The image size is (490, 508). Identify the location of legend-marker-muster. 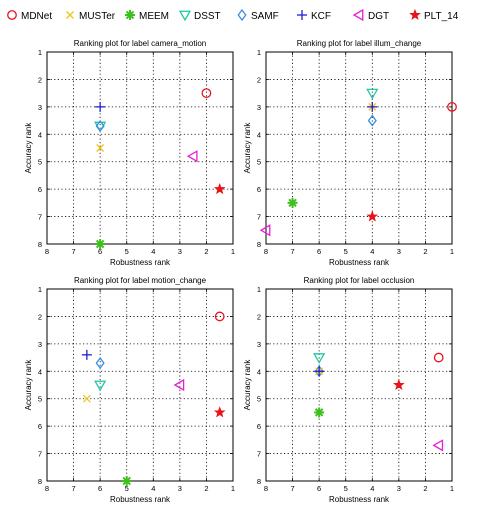
(70, 15).